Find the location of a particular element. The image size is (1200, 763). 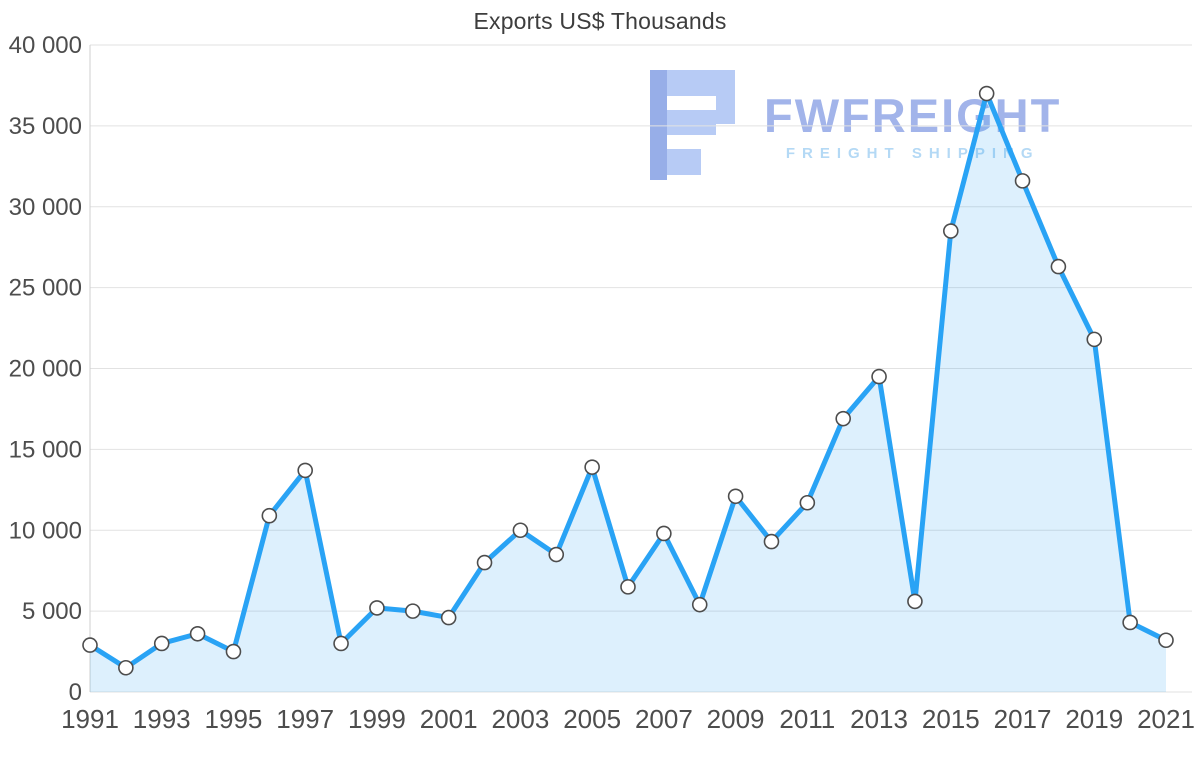

svg-text: 1993 is located at coordinates (162, 719).